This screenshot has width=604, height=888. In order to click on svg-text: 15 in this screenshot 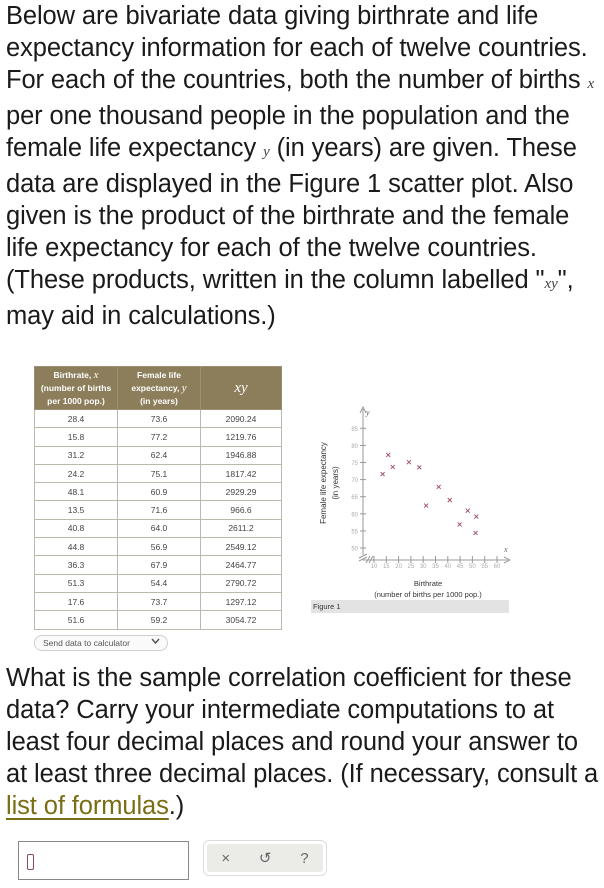, I will do `click(386, 567)`.